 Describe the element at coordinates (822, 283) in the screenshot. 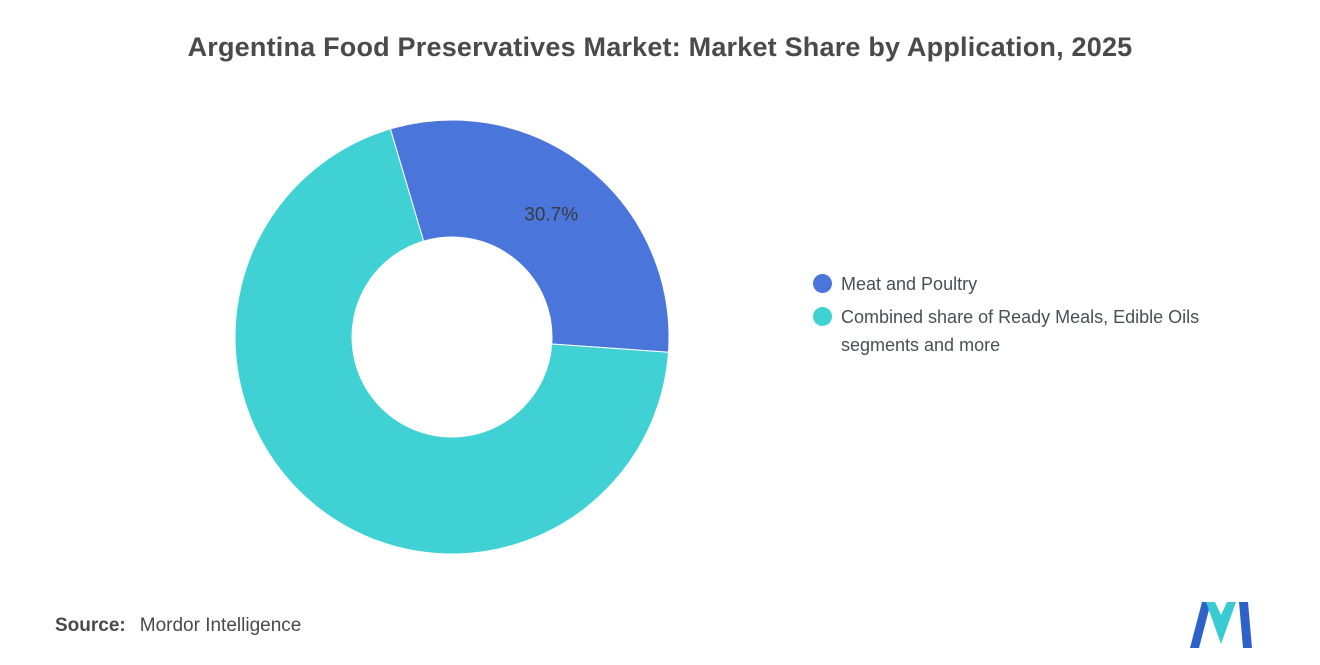

I see `legend-marker-meat-and-poultry` at that location.